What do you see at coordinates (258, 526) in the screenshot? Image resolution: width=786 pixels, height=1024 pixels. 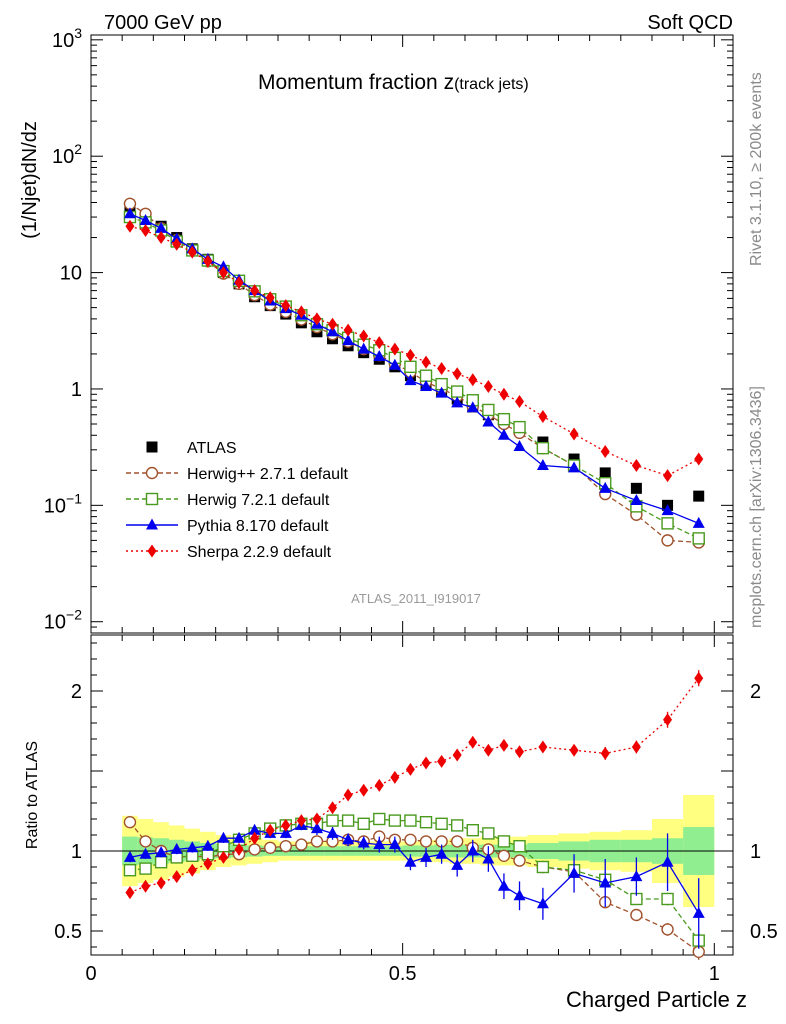 I see `legend-label: Pythia 8.170 default` at bounding box center [258, 526].